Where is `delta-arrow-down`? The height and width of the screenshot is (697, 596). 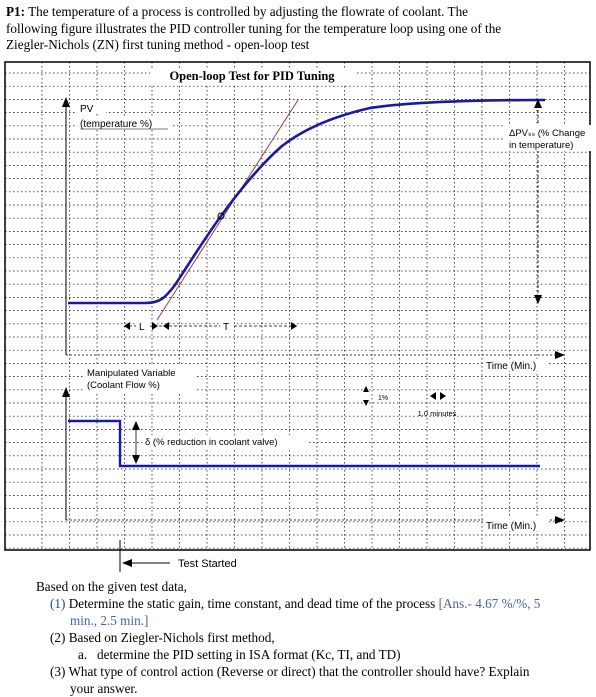 delta-arrow-down is located at coordinates (136, 459).